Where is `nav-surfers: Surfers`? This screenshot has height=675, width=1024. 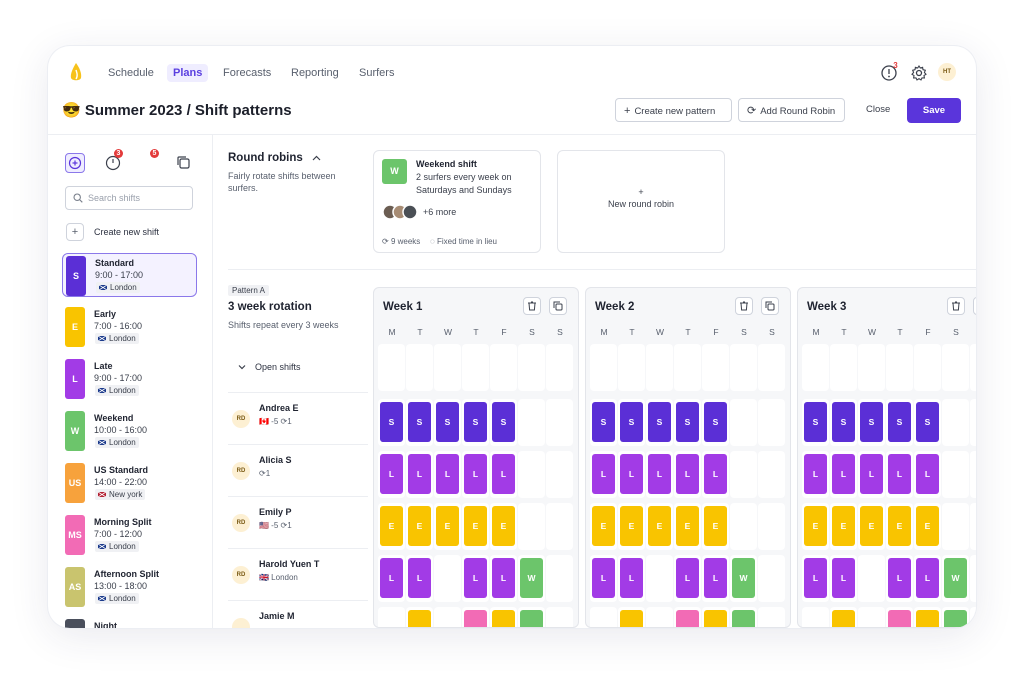 nav-surfers: Surfers is located at coordinates (377, 73).